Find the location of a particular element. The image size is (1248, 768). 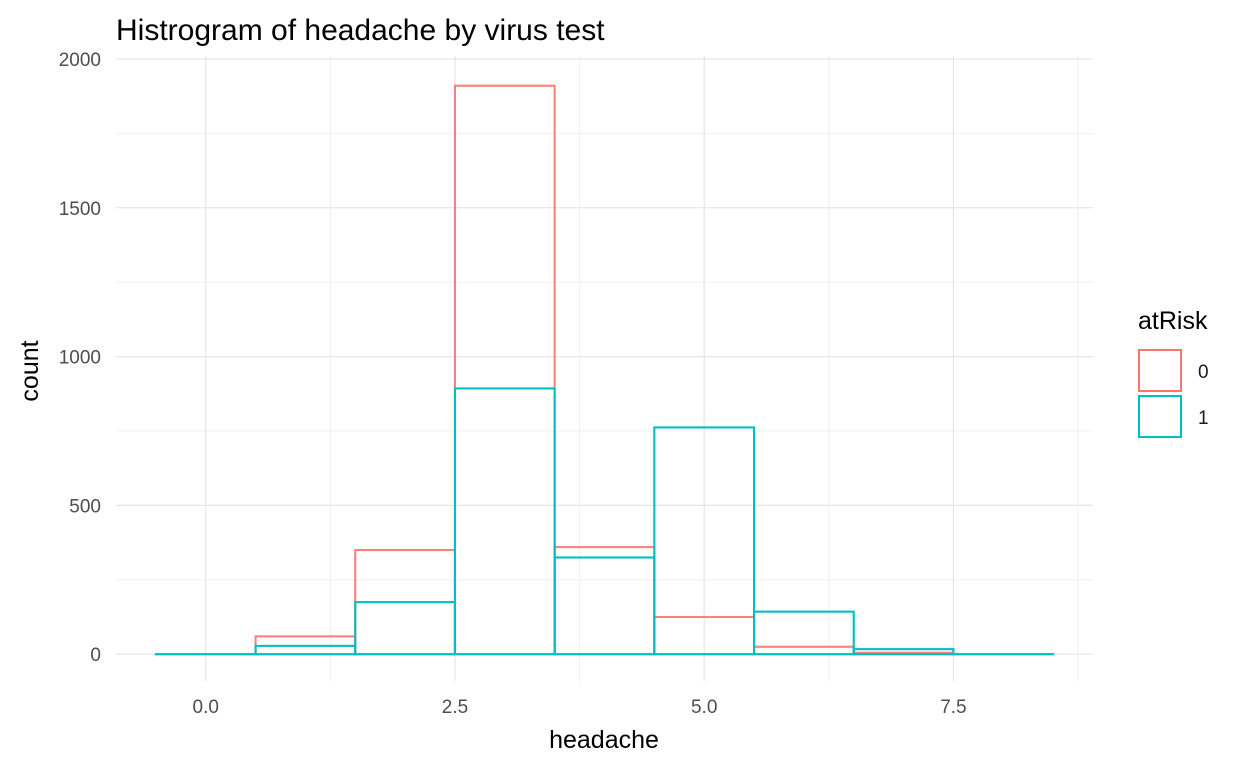

chart-title: Histrogram of headache by virus test is located at coordinates (360, 30).